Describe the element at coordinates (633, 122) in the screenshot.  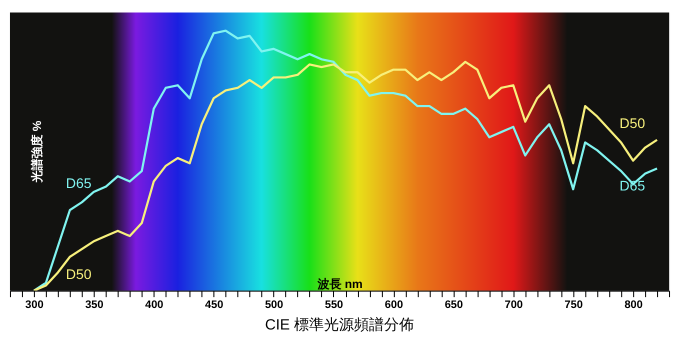
I see `text: D50` at that location.